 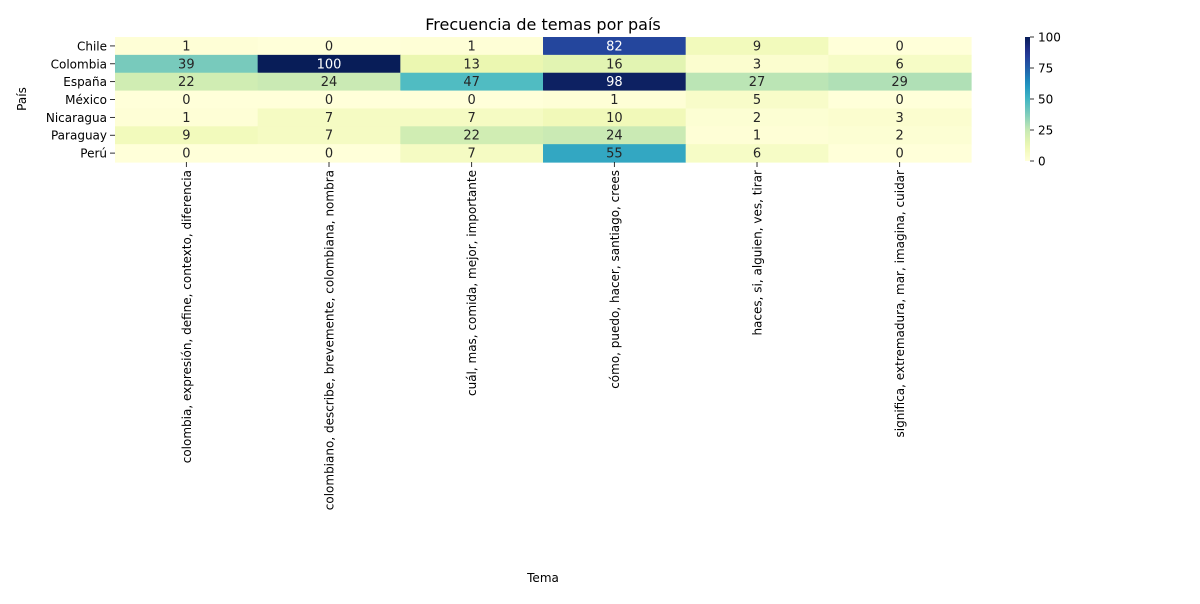 What do you see at coordinates (79, 64) in the screenshot?
I see `row-tick-label: Colombia` at bounding box center [79, 64].